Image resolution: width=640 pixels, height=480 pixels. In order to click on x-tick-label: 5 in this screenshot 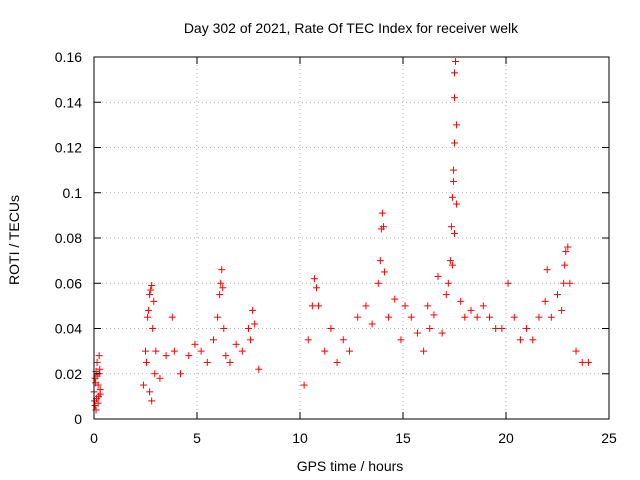, I will do `click(197, 438)`.